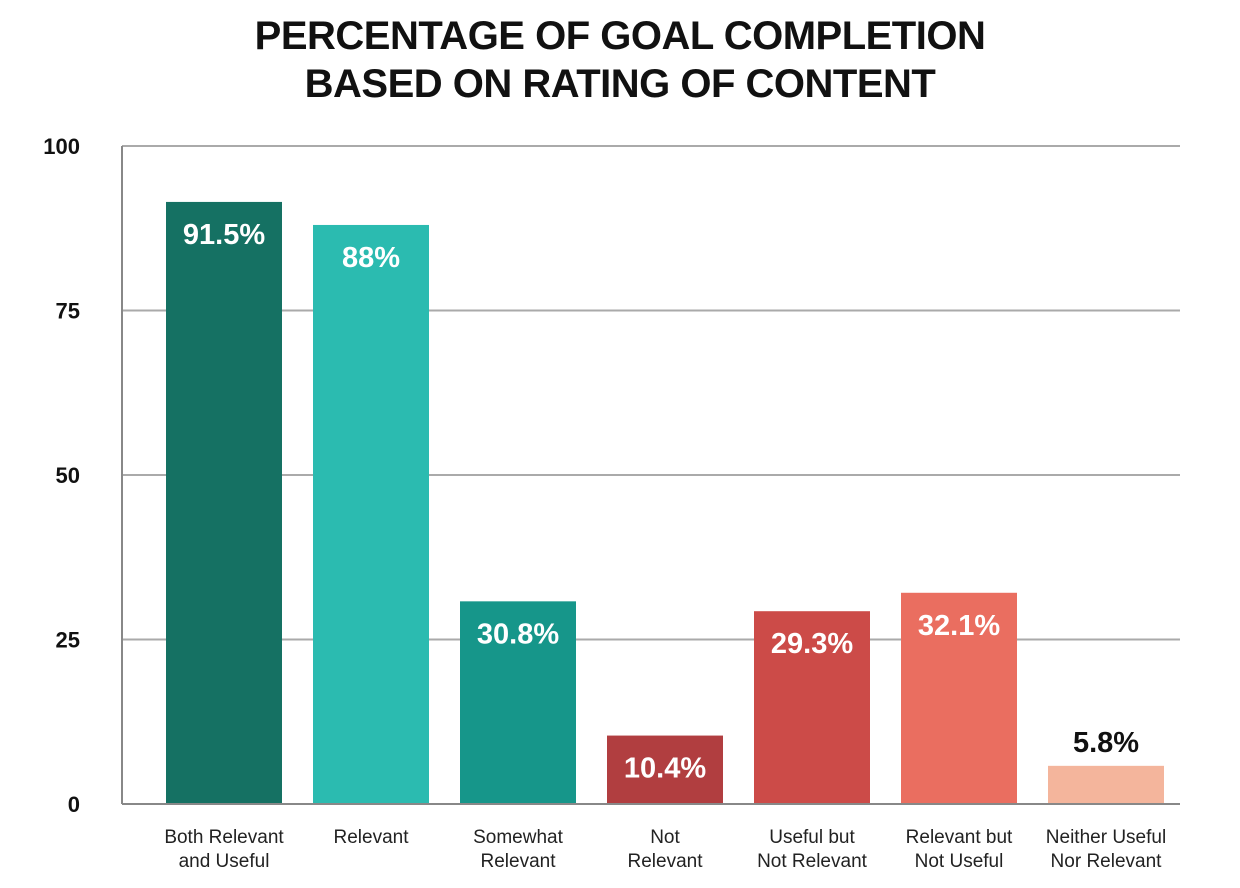 The width and height of the screenshot is (1240, 888). I want to click on x-category-label: Not, so click(665, 837).